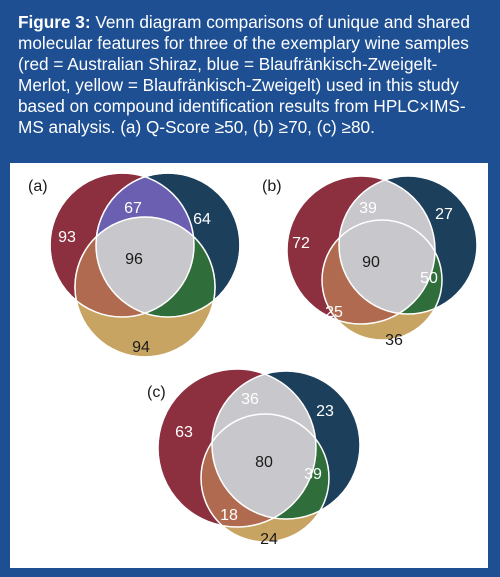  Describe the element at coordinates (133, 208) in the screenshot. I see `panel-a-red-blue-value: 67` at that location.